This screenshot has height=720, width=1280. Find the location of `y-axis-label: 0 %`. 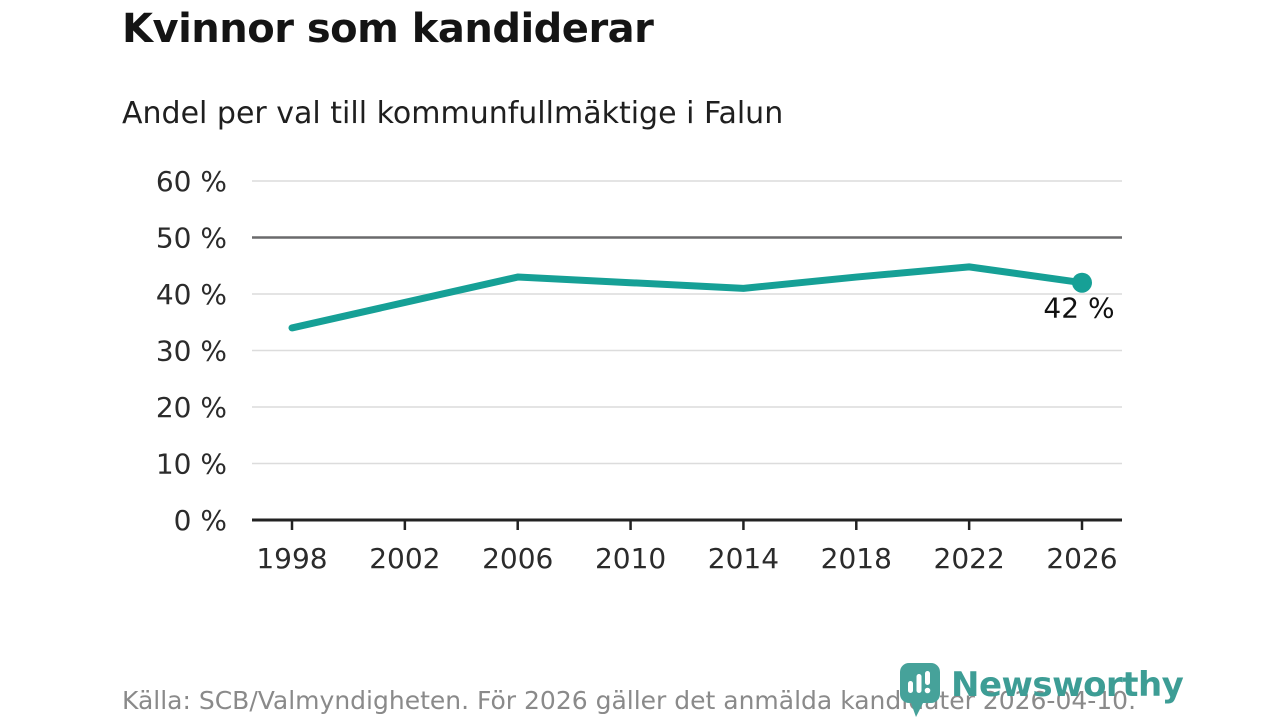

y-axis-label: 0 % is located at coordinates (200, 520).